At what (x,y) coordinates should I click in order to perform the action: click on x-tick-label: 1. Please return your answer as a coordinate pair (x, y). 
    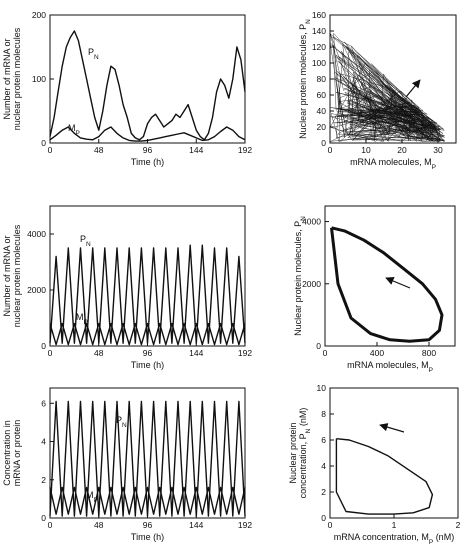
    Looking at the image, I should click on (394, 525).